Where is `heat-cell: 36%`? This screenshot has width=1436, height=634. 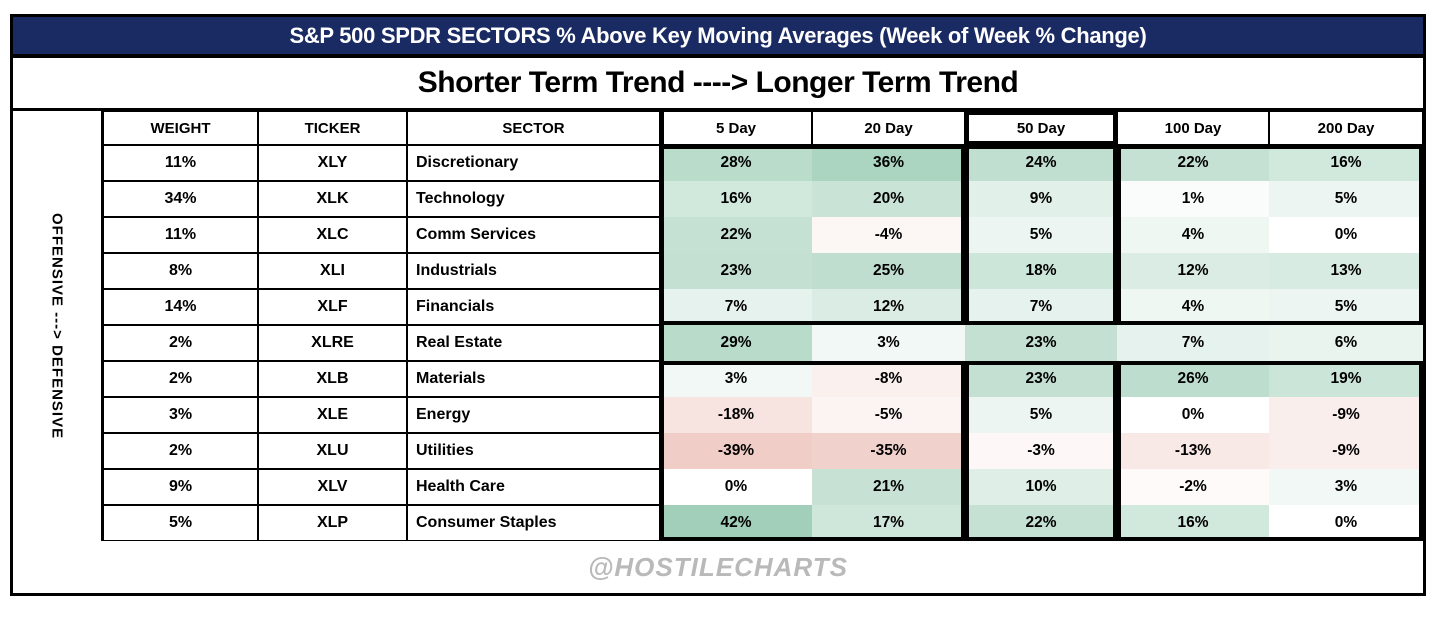
heat-cell: 36% is located at coordinates (888, 163).